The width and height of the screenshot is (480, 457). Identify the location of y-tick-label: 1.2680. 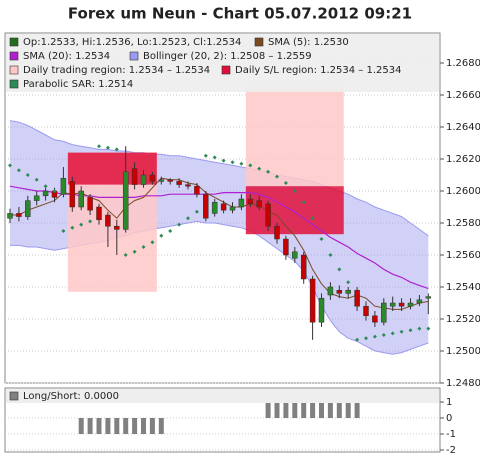
(463, 63).